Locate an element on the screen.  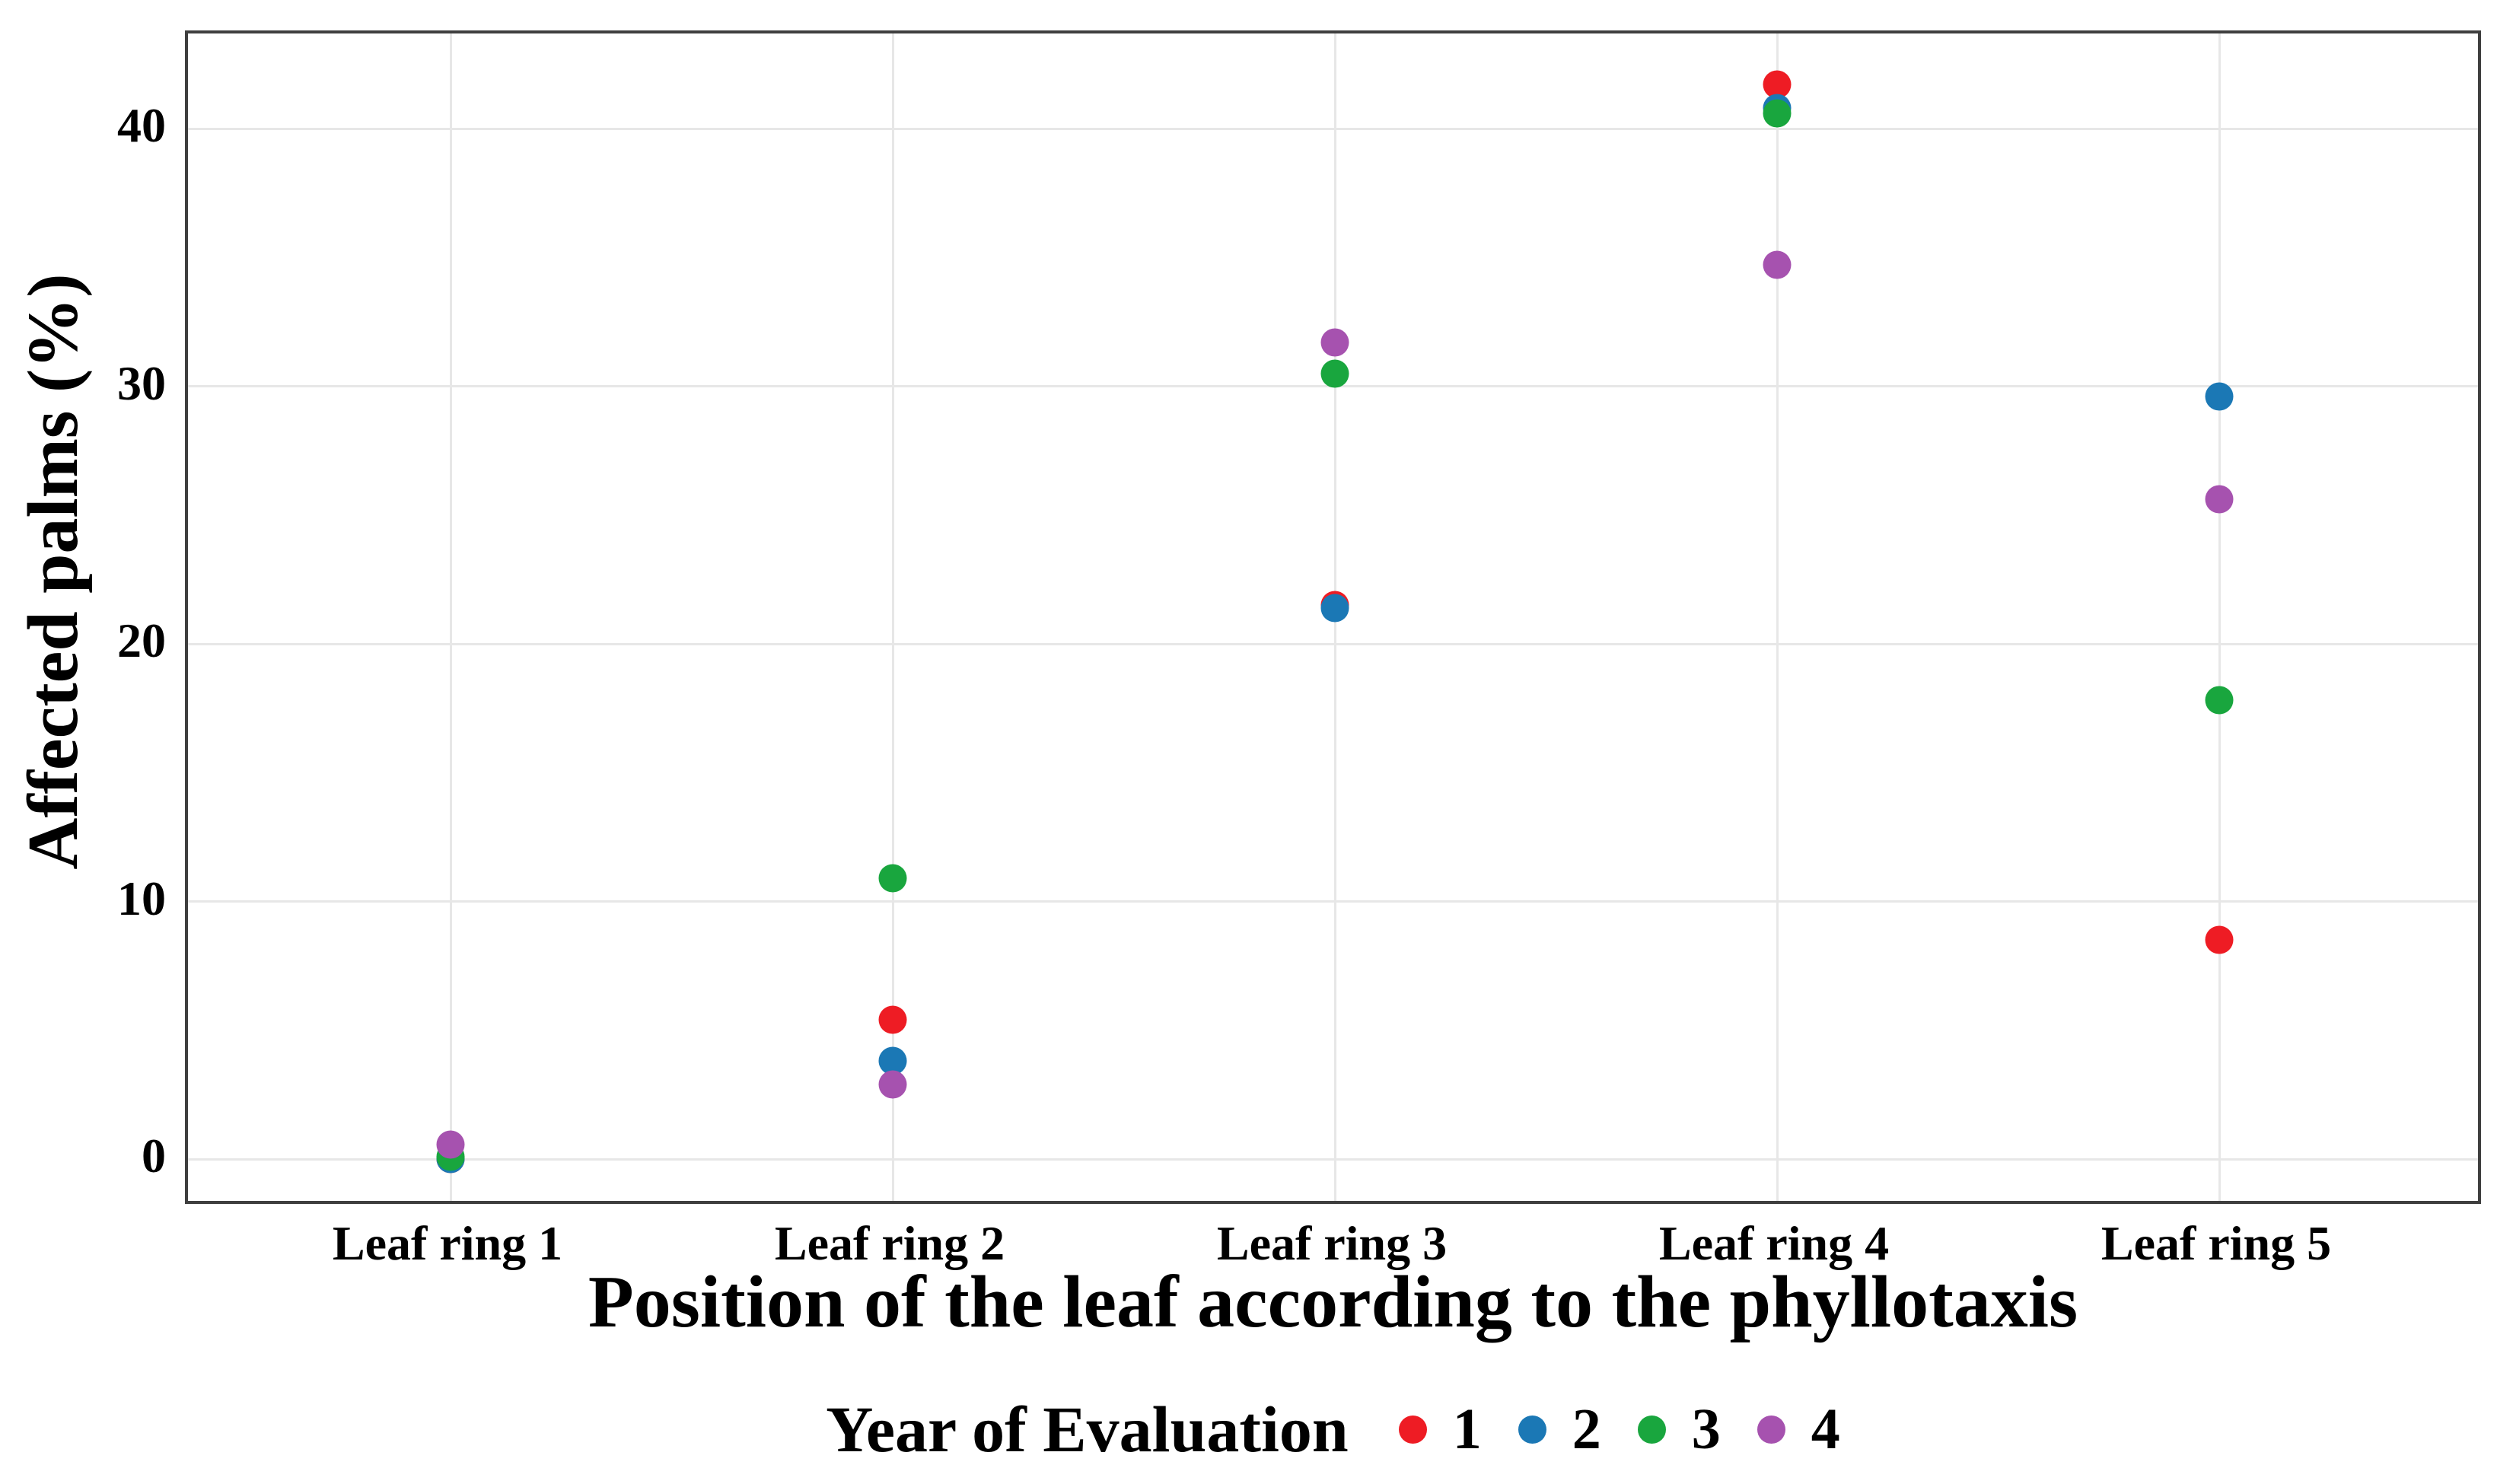
y-tick-label-10: 10 is located at coordinates (142, 898).